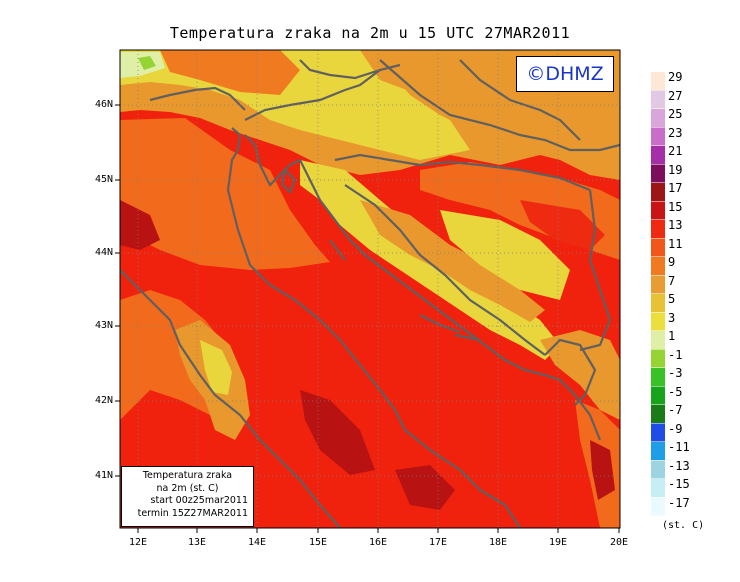 Image resolution: width=740 pixels, height=582 pixels. Describe the element at coordinates (675, 243) in the screenshot. I see `legend-label: 11` at that location.